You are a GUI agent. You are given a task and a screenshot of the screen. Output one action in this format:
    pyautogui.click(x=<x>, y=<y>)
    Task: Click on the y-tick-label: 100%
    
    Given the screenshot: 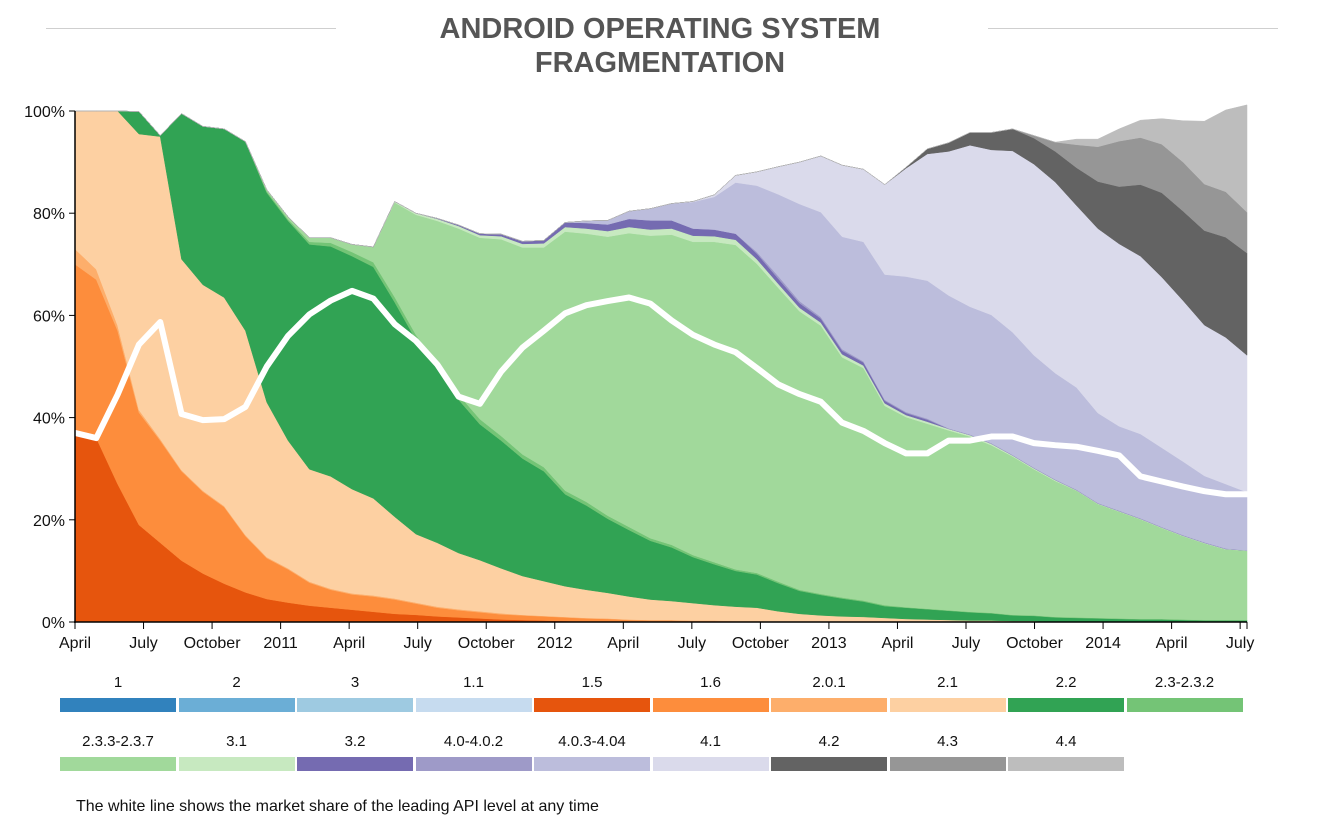 What is the action you would take?
    pyautogui.click(x=44, y=112)
    